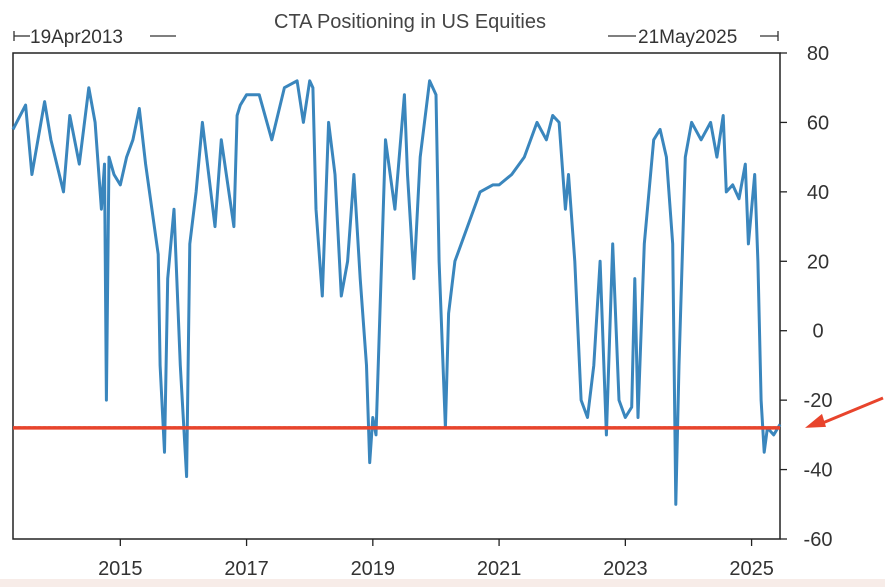 The width and height of the screenshot is (885, 587). What do you see at coordinates (442, 583) in the screenshot?
I see `bottom-strip` at bounding box center [442, 583].